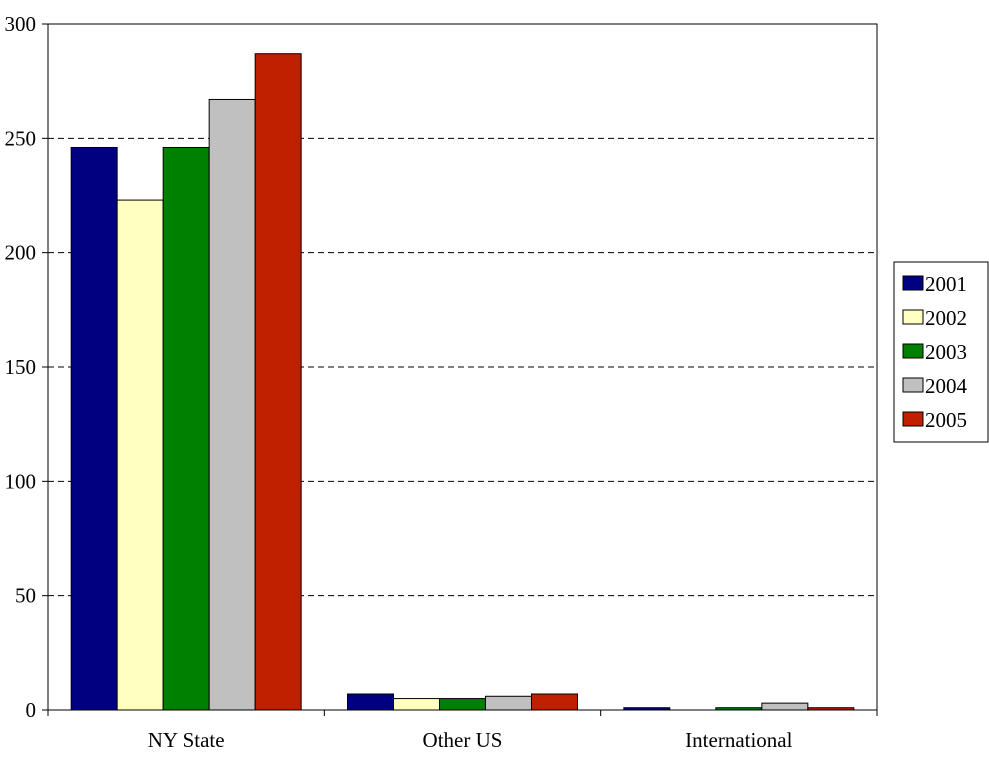 The image size is (989, 758). I want to click on legend-label-2003: 2003, so click(946, 352).